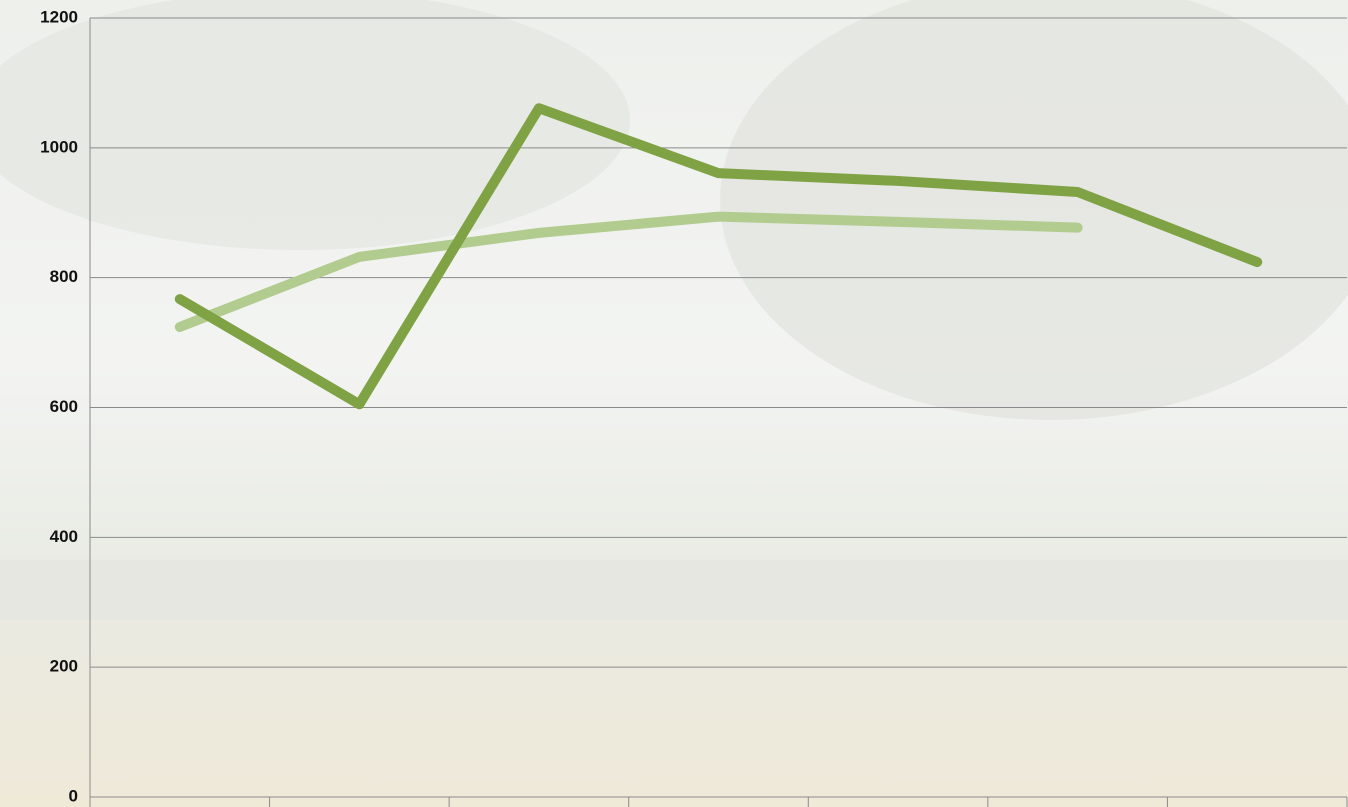 Image resolution: width=1348 pixels, height=807 pixels. I want to click on background-foliage, so click(315, 125).